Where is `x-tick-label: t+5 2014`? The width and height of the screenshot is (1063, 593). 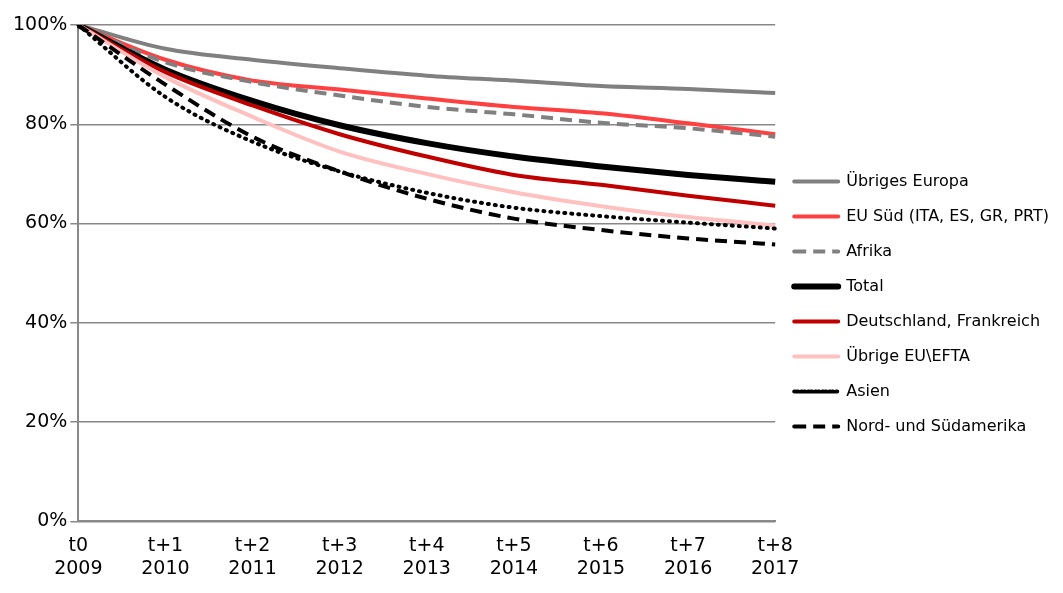
x-tick-label: t+5 2014 is located at coordinates (514, 555).